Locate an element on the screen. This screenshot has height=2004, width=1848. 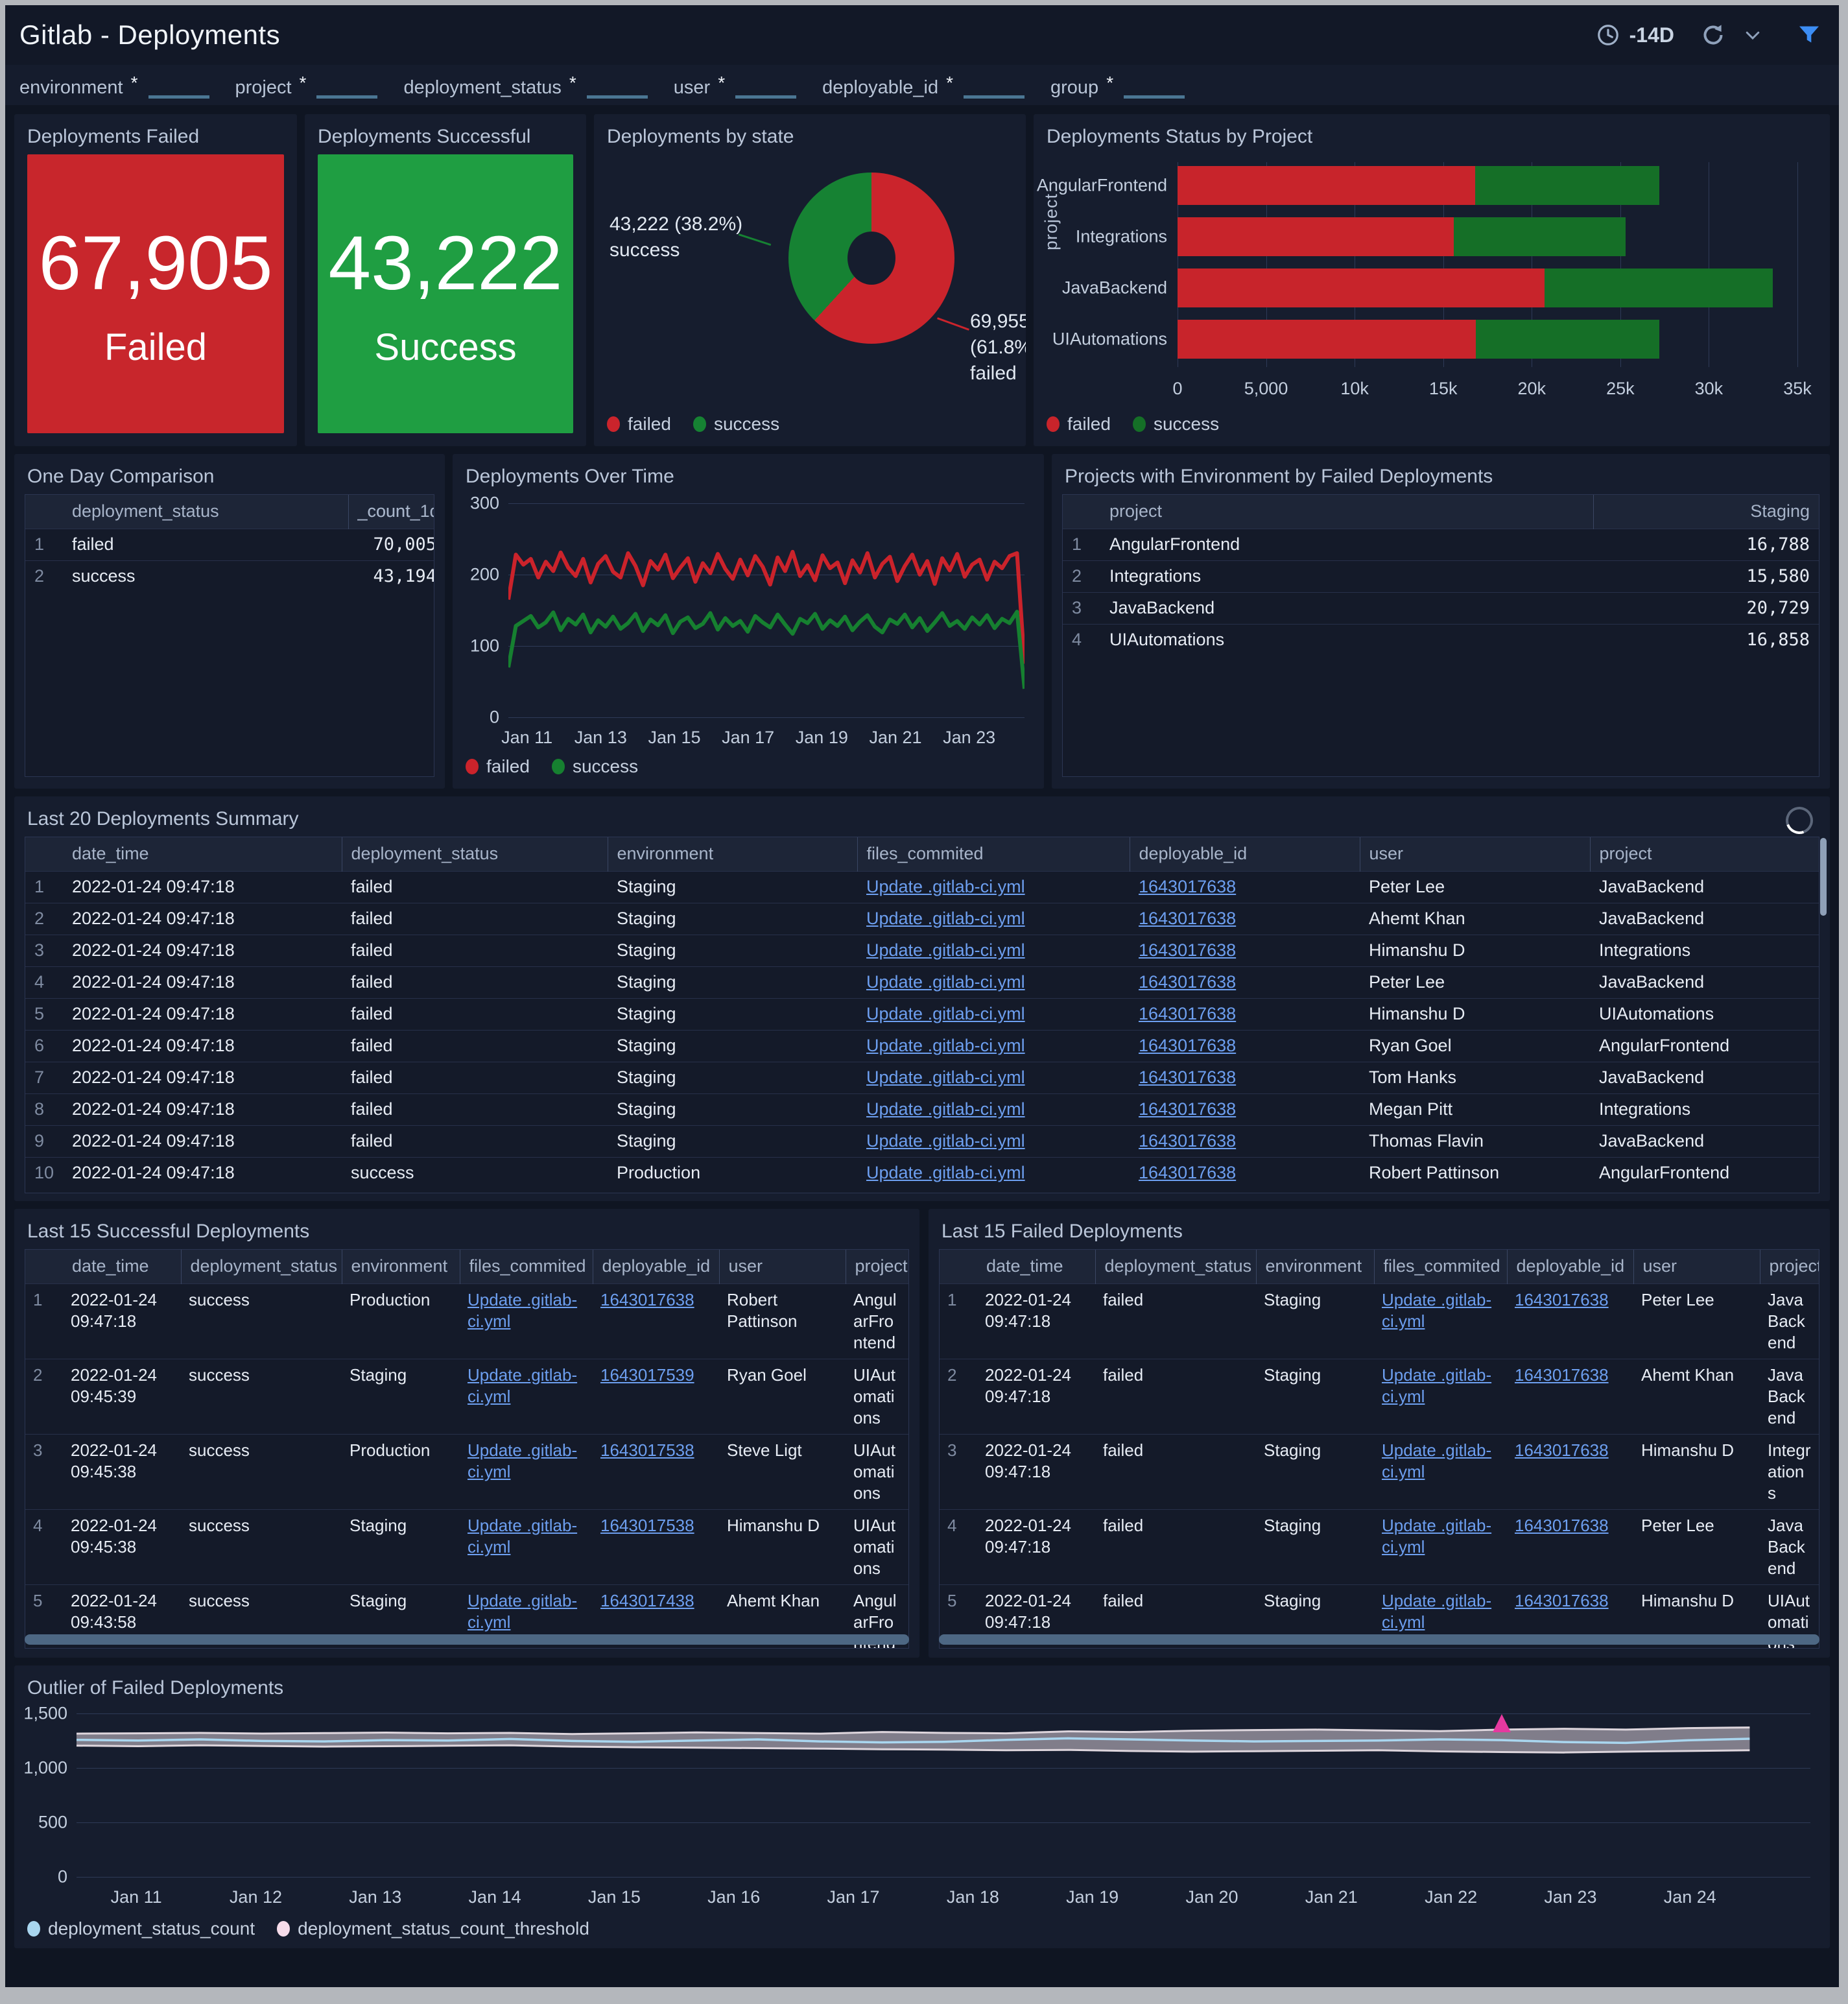
success-stat-box: 43,222 Success is located at coordinates (445, 293).